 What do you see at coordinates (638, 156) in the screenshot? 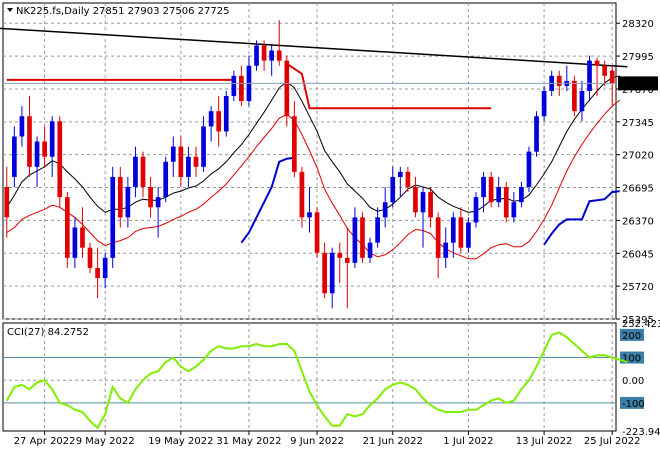
I see `y-tick-label: 27020` at bounding box center [638, 156].